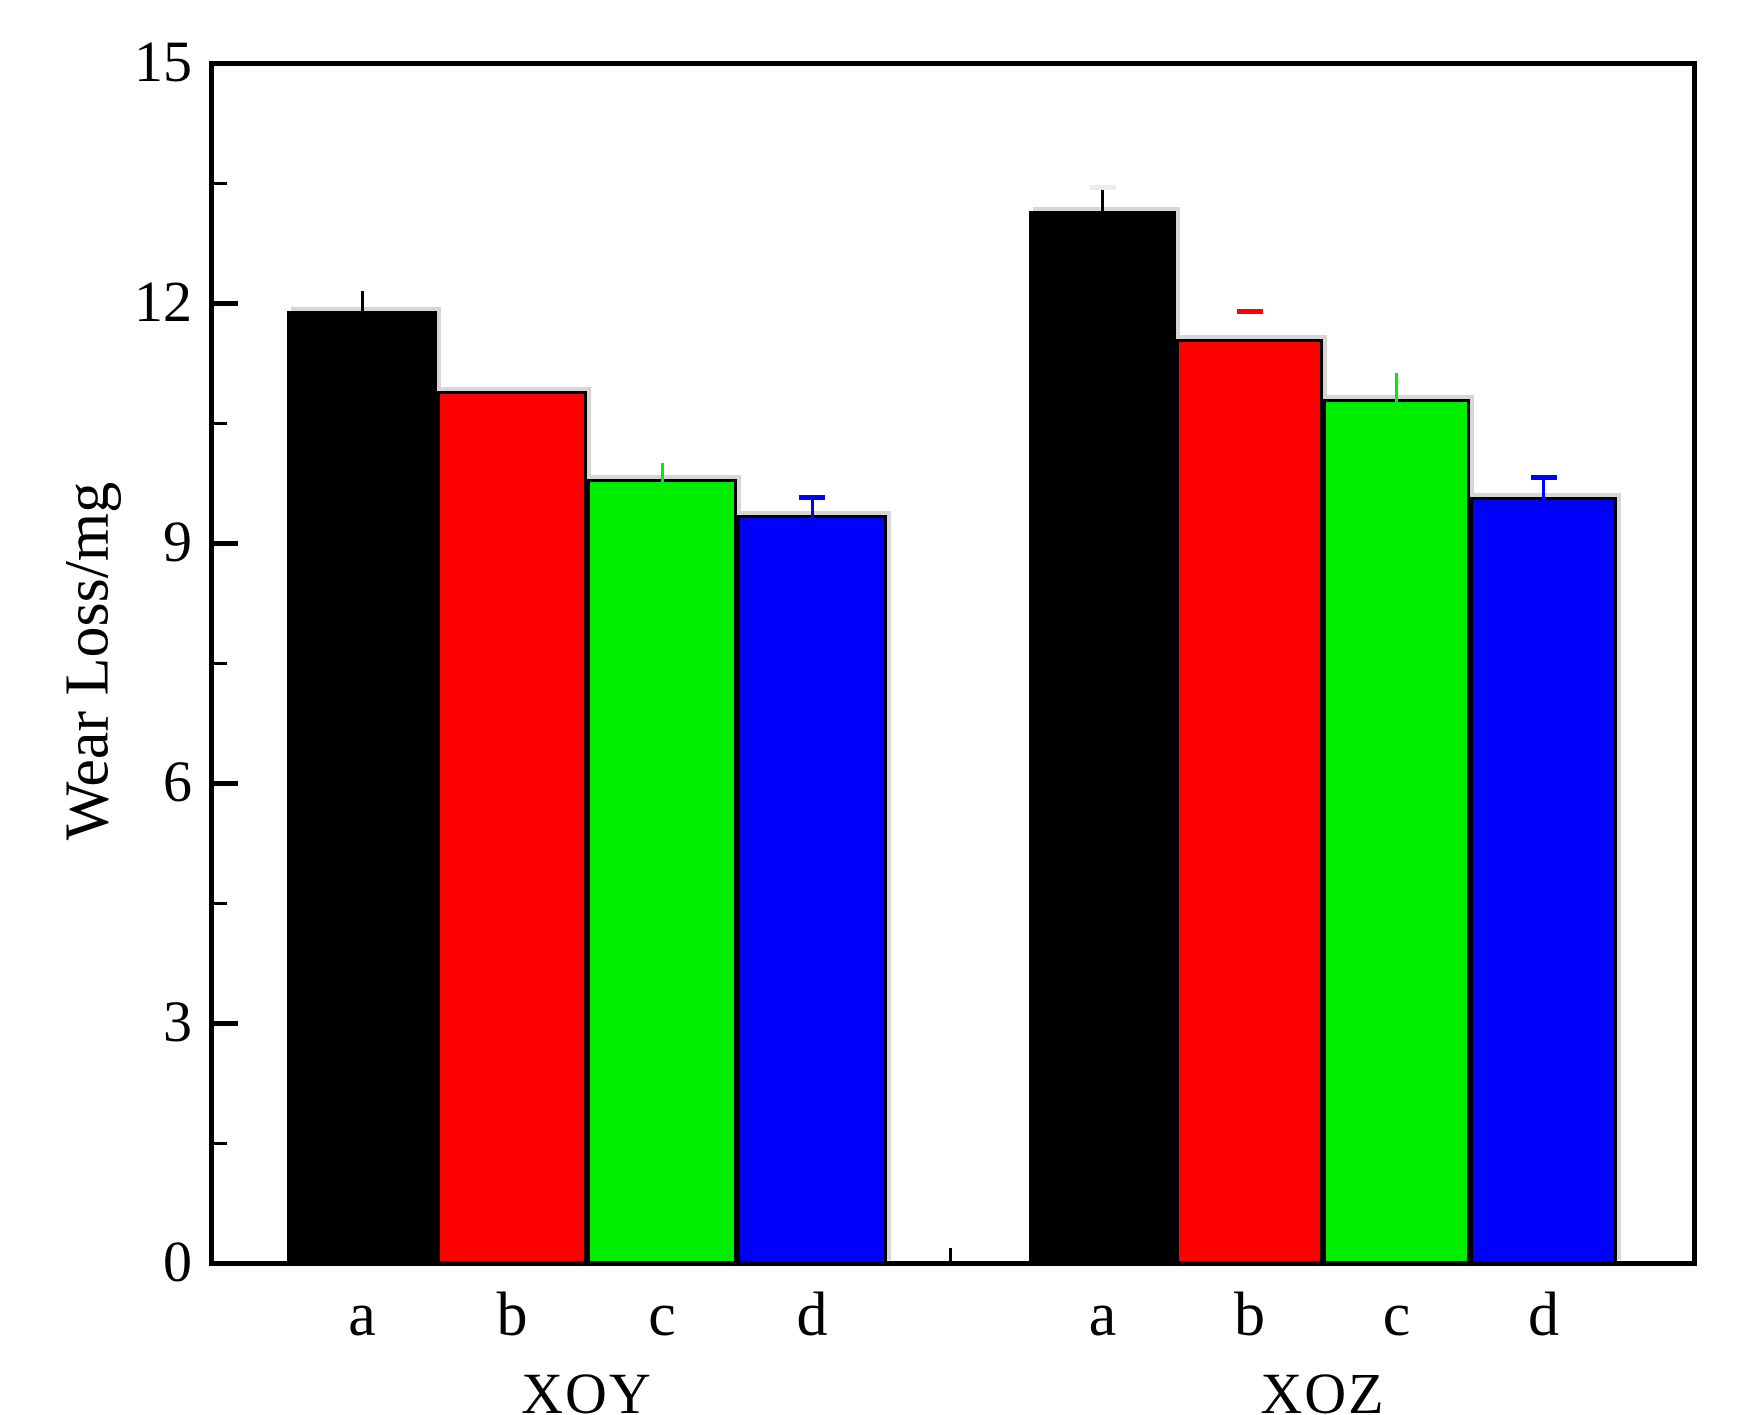 The image size is (1739, 1415). I want to click on error-cap-XOY-d, so click(812, 498).